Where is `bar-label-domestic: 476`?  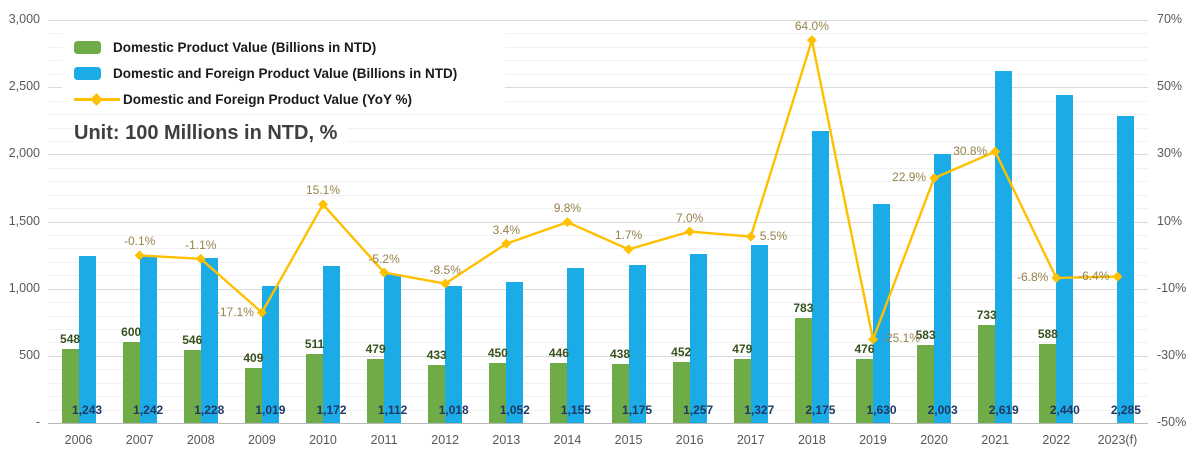
bar-label-domestic: 476 is located at coordinates (864, 349).